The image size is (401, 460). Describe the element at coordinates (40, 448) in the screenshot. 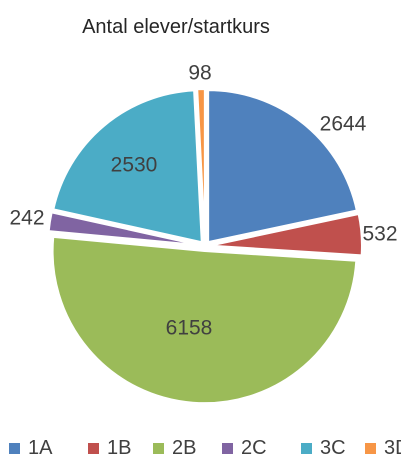

I see `legend-label: 1A` at that location.